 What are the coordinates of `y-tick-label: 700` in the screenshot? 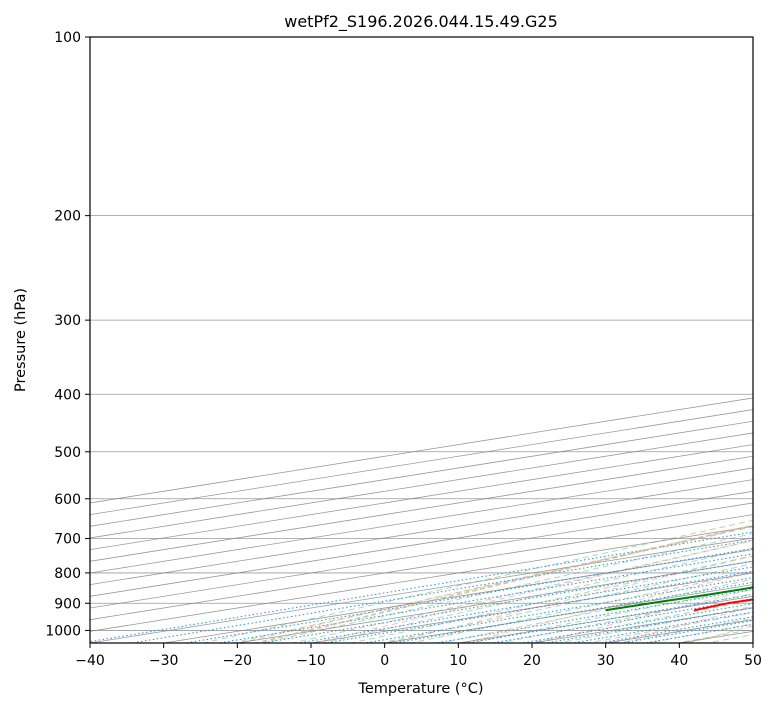 It's located at (67, 540).